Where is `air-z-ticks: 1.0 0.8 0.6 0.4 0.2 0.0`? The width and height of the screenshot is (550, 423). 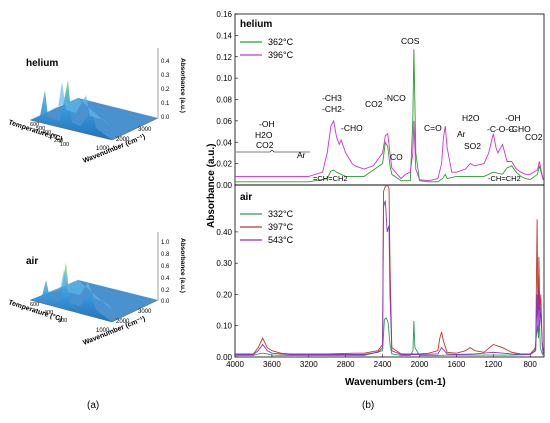 air-z-ticks: 1.0 0.8 0.6 0.4 0.2 0.0 is located at coordinates (165, 272).